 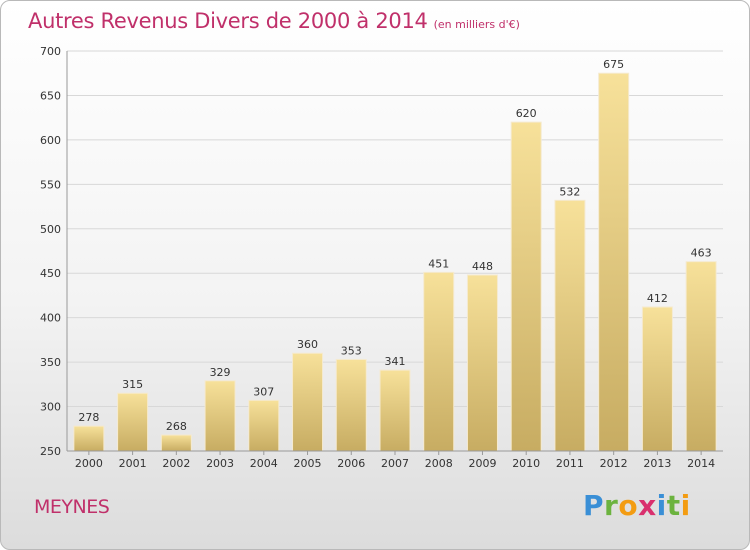 What do you see at coordinates (72, 507) in the screenshot?
I see `location-label: MEYNES` at bounding box center [72, 507].